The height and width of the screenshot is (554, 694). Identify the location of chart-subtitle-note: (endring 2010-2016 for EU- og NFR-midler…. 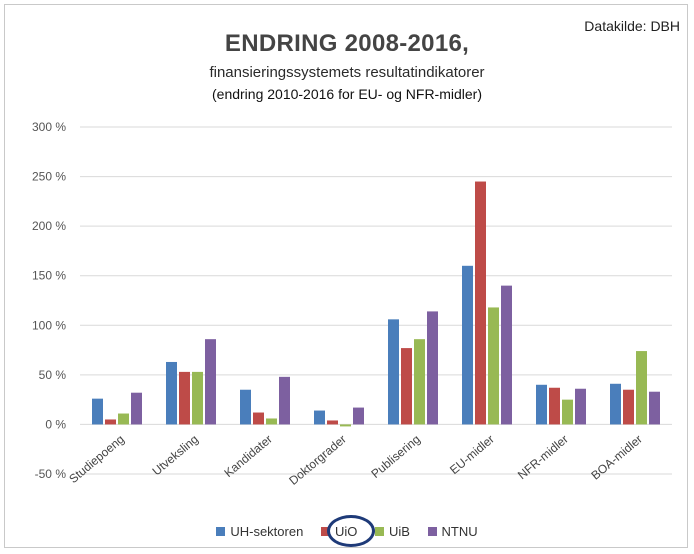
(347, 94).